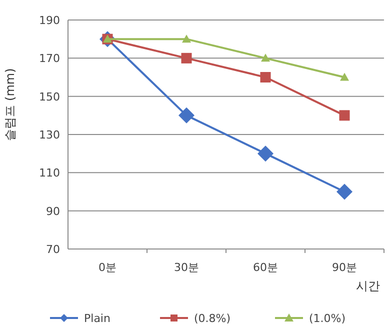 This screenshot has height=336, width=392. I want to click on x-tick-label: 30분, so click(186, 267).